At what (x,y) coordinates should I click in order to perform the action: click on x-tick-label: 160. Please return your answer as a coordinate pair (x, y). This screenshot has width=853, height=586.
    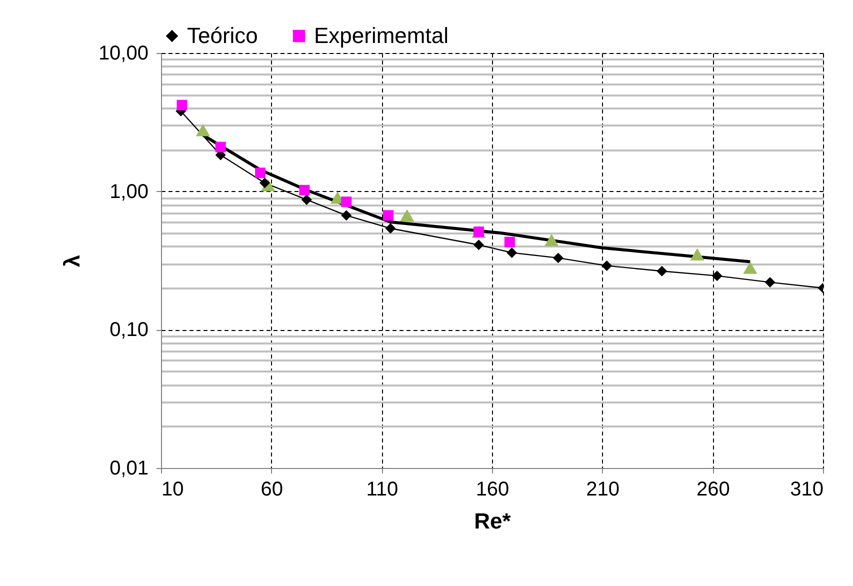
    Looking at the image, I should click on (493, 489).